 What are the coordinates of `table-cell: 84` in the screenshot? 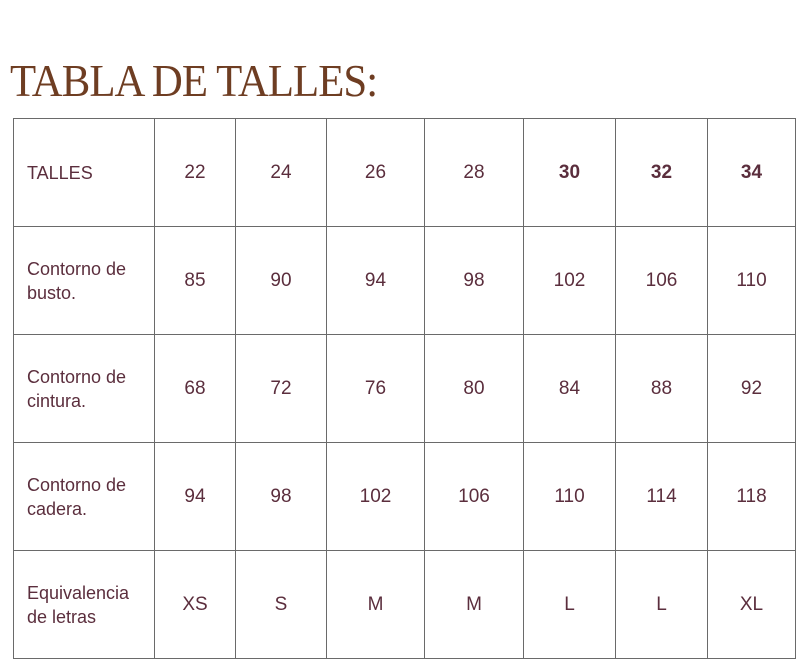 It's located at (569, 388).